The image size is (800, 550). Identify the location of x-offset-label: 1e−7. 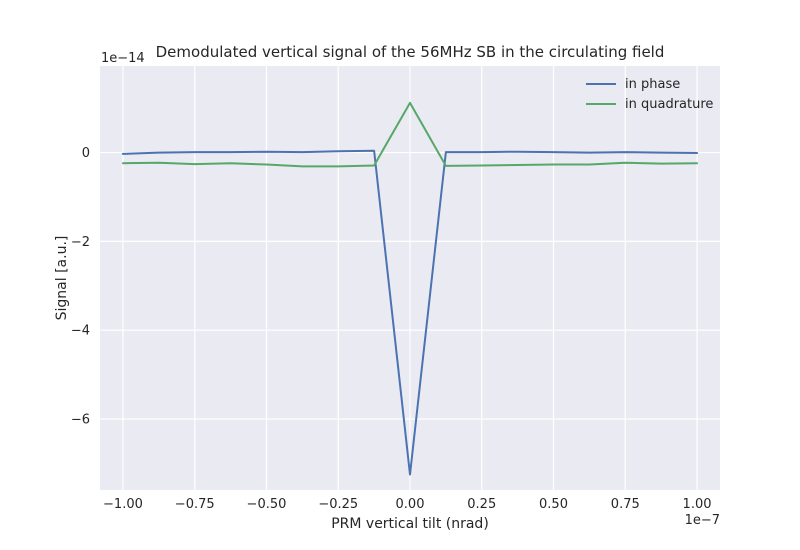
(702, 520).